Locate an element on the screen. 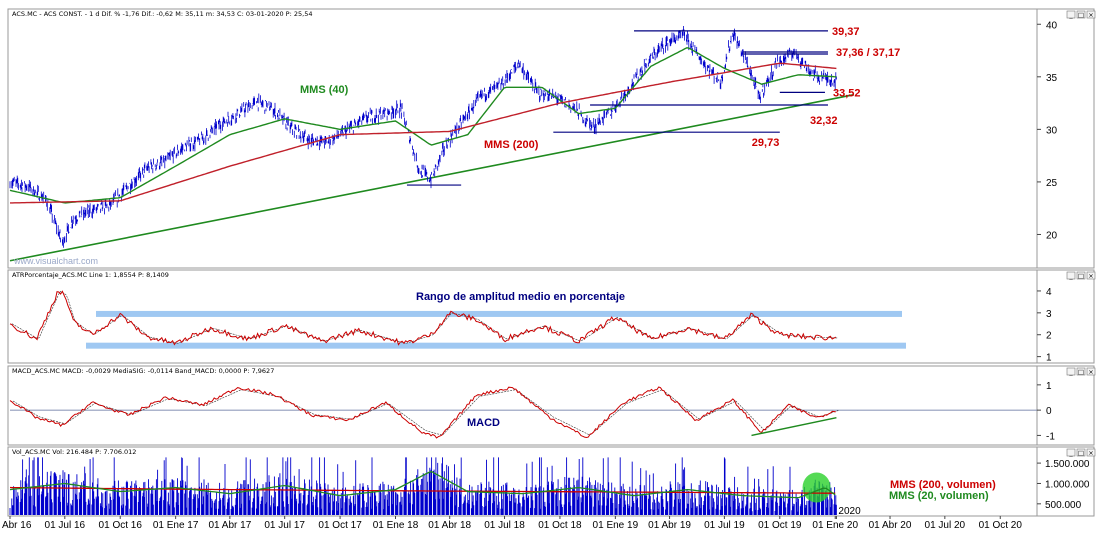  volume-minimize-button is located at coordinates (1071, 452).